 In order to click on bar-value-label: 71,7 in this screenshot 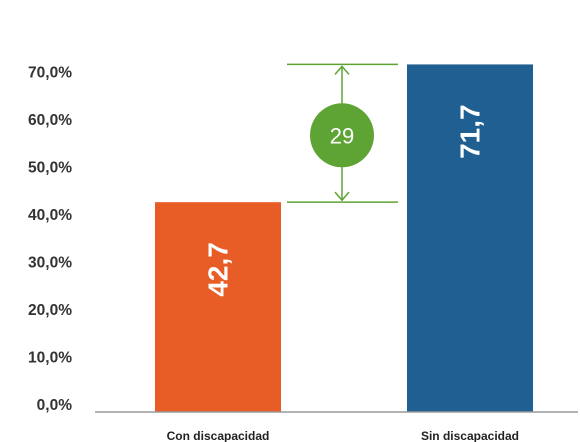, I will do `click(470, 131)`.